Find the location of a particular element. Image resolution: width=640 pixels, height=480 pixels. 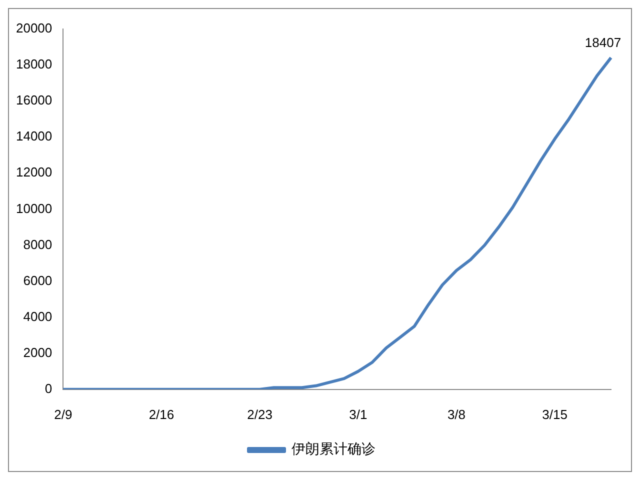

data-label: 18407 is located at coordinates (603, 42).